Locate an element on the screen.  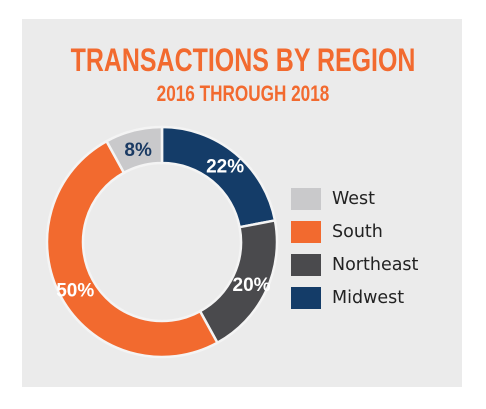
chart-subtitle: 2016 THROUGH 2018 is located at coordinates (243, 93).